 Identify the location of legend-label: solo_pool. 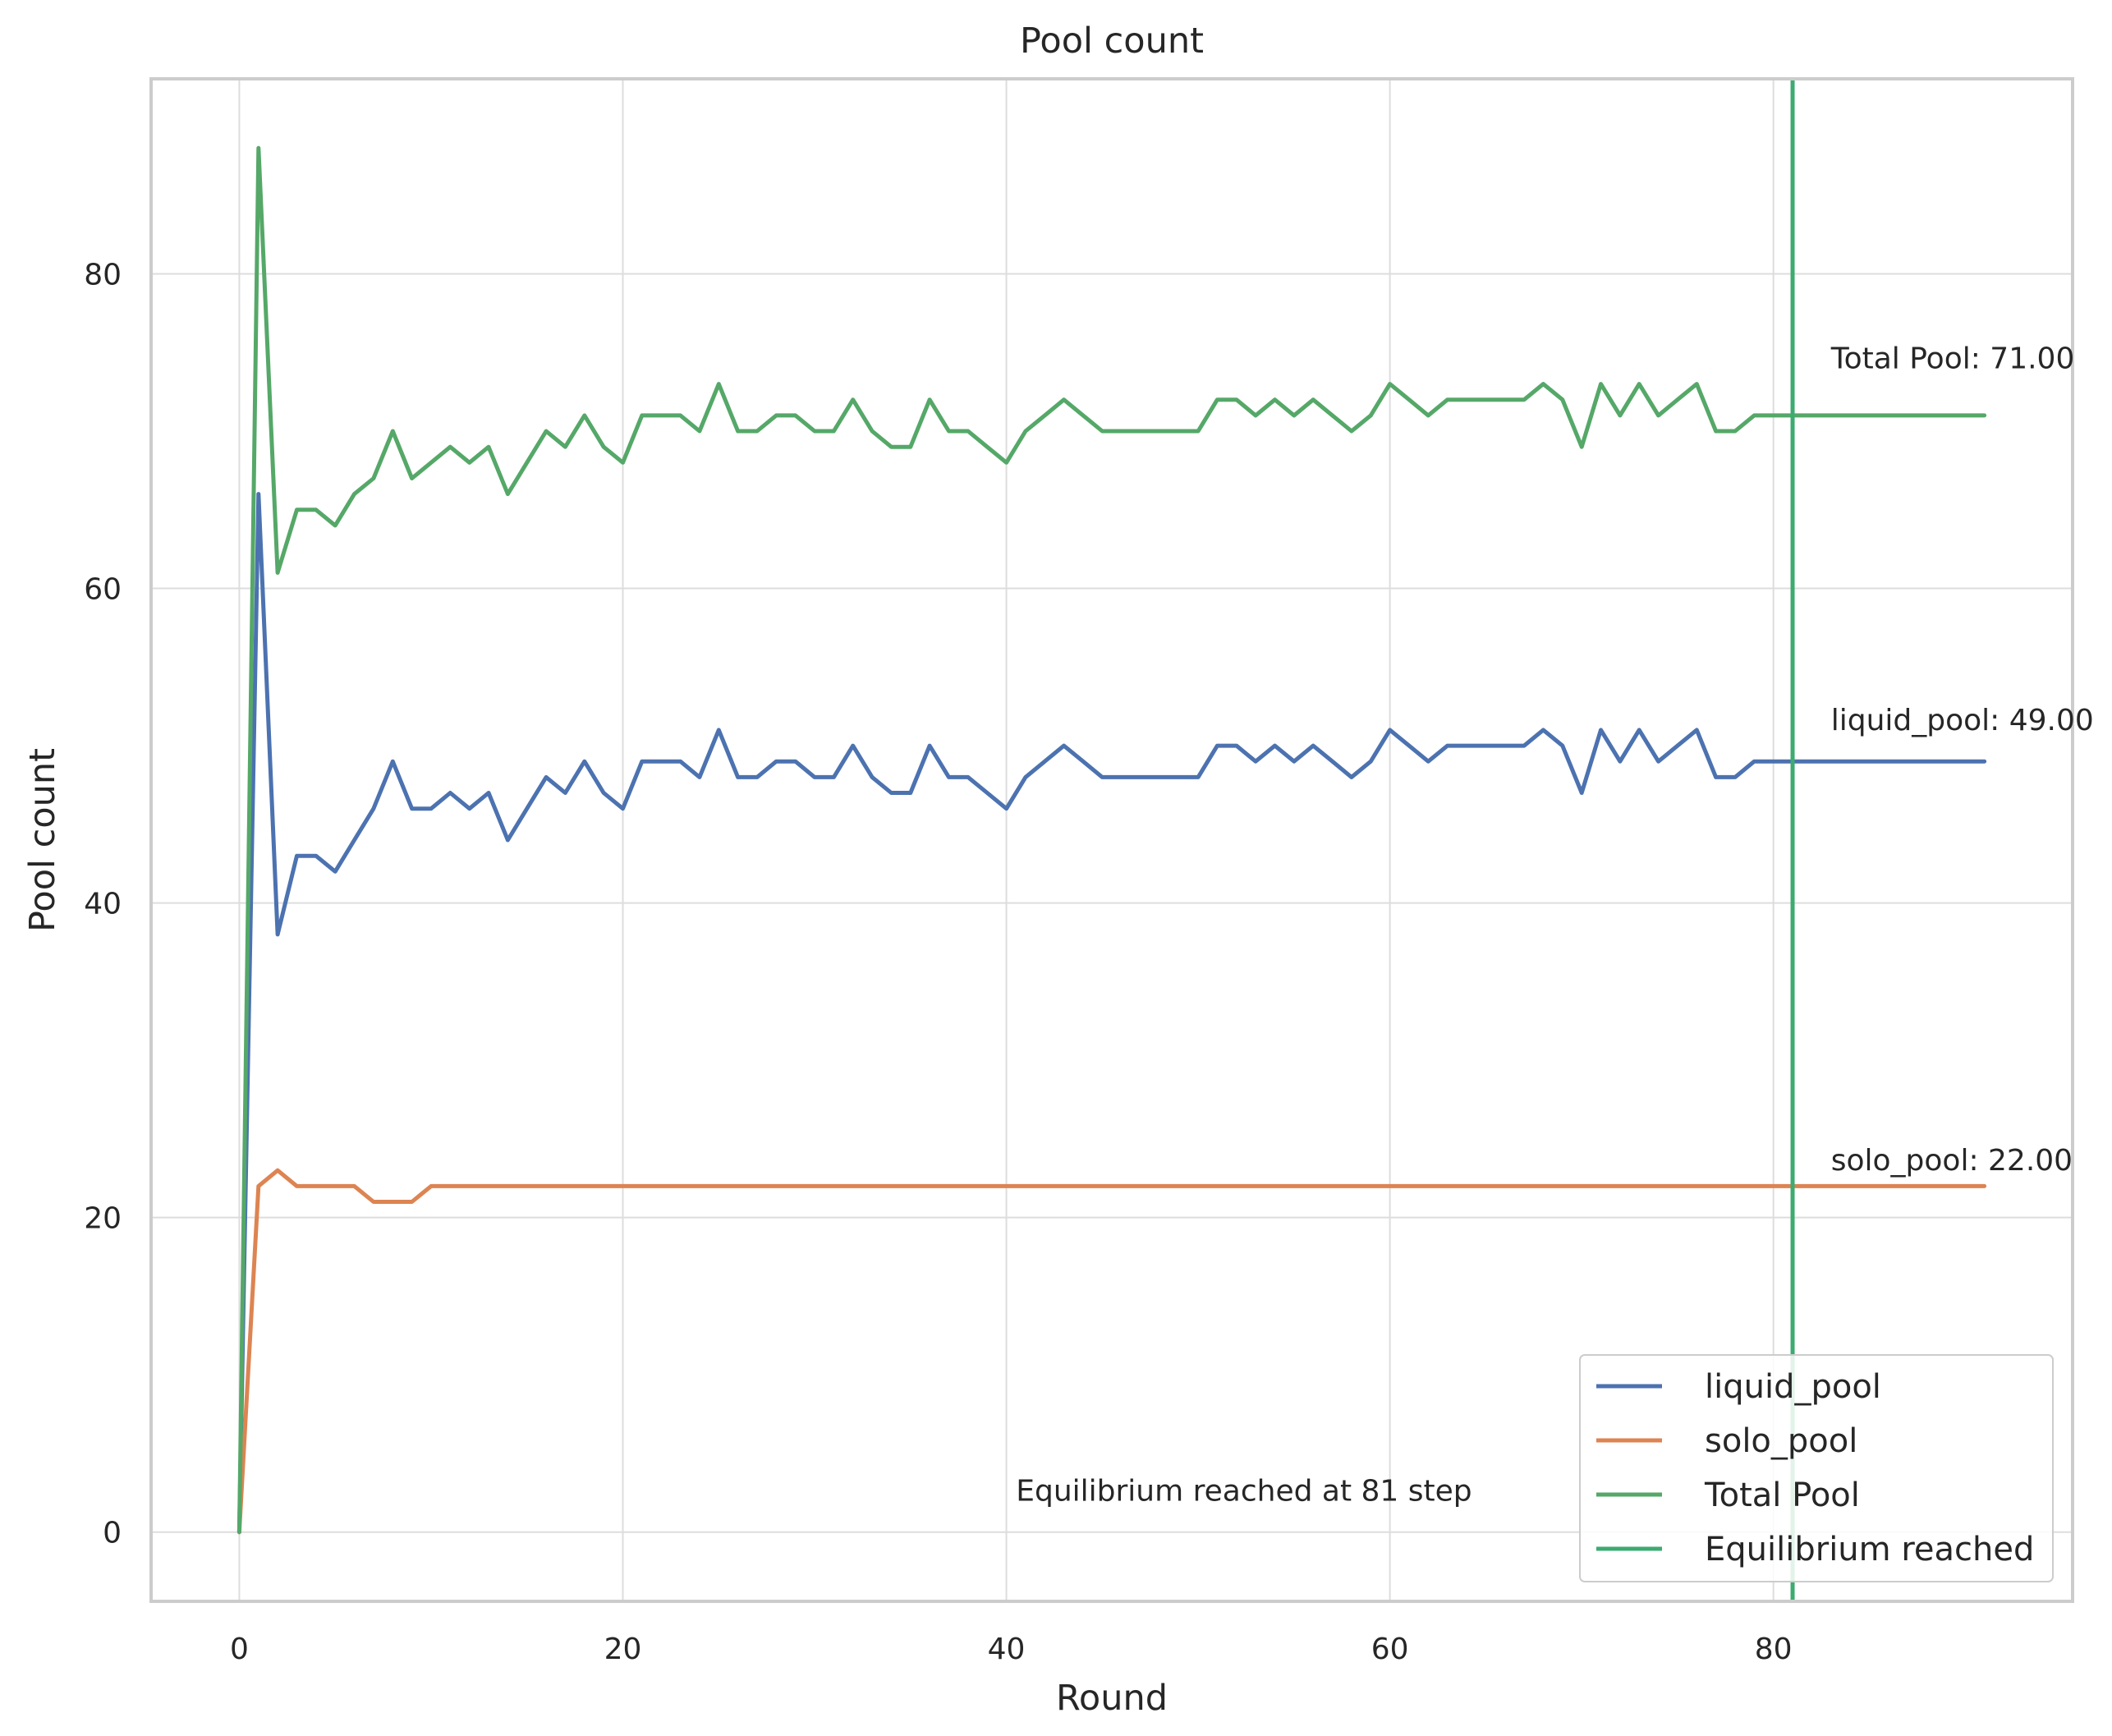
(1781, 1441).